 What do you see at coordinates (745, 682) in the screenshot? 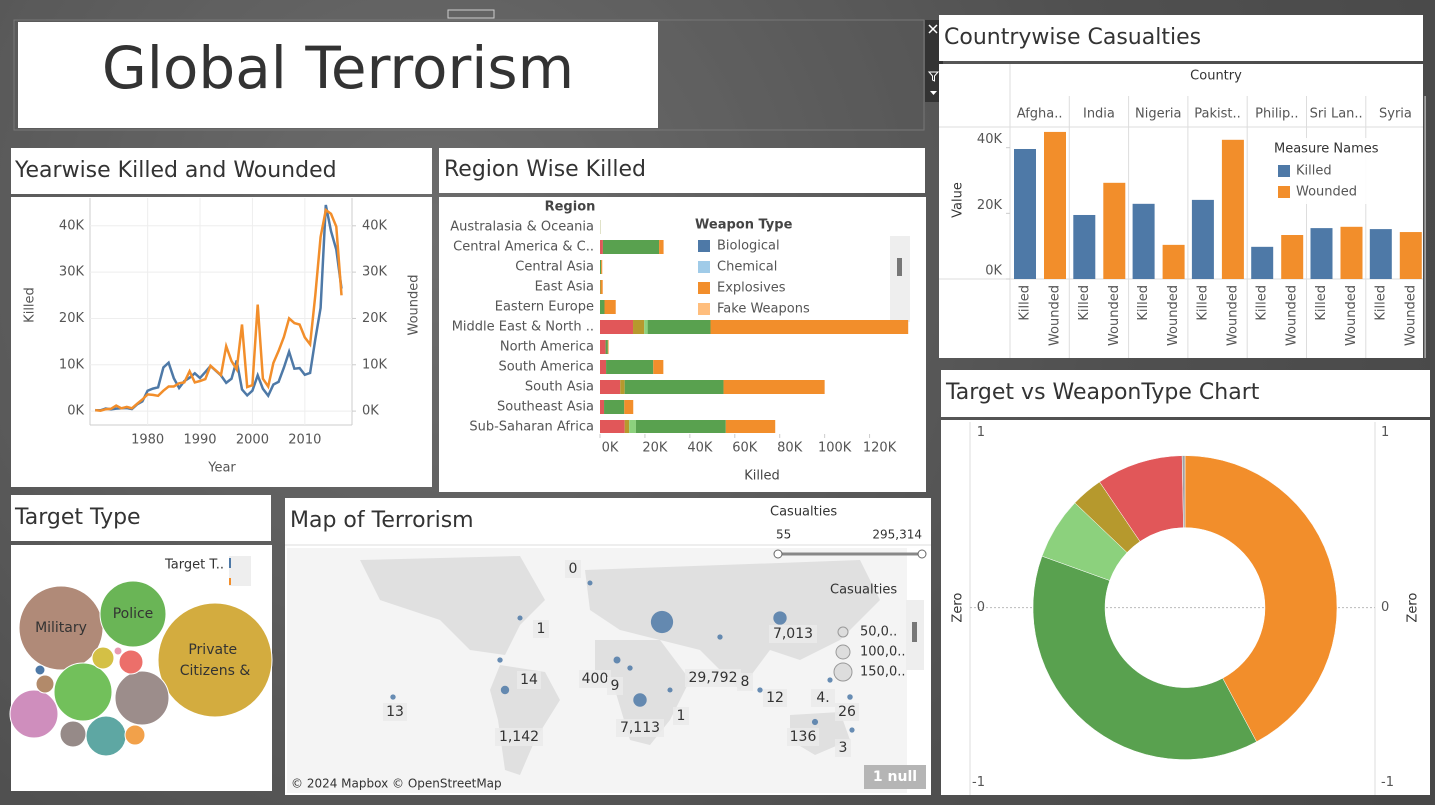
I see `map-label: 8` at bounding box center [745, 682].